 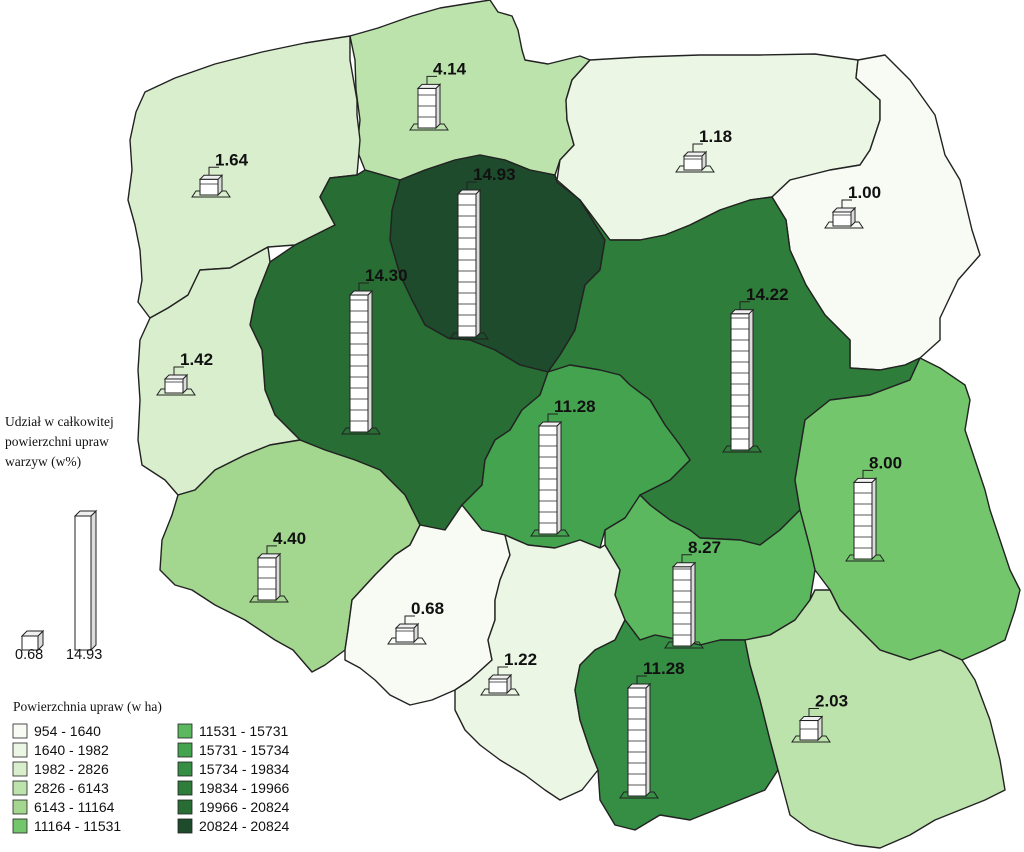 I want to click on value-label-warminsko-mazurskie: 1.18, so click(x=715, y=136).